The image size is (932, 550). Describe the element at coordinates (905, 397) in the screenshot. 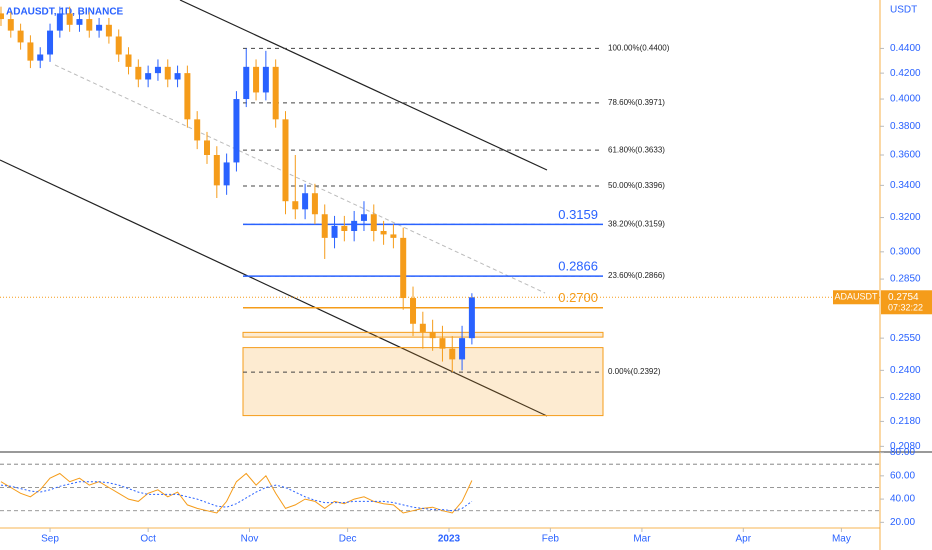

I see `y-tick-label: 0.2280` at that location.